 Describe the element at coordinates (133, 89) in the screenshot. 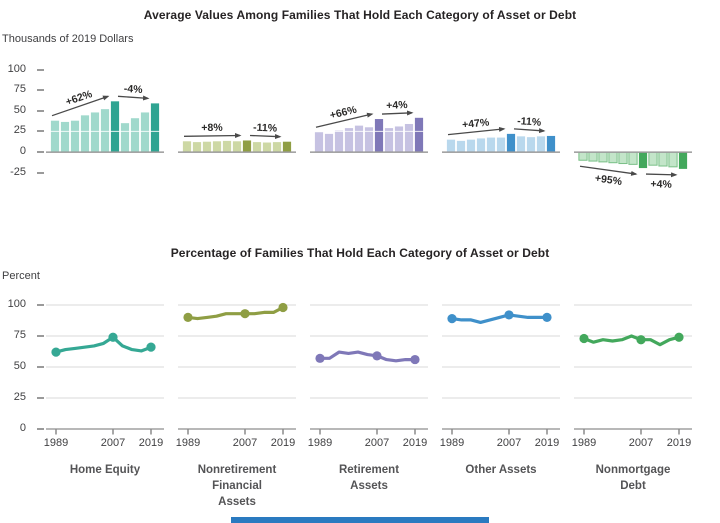

I see `percent-change-label: -4%` at that location.